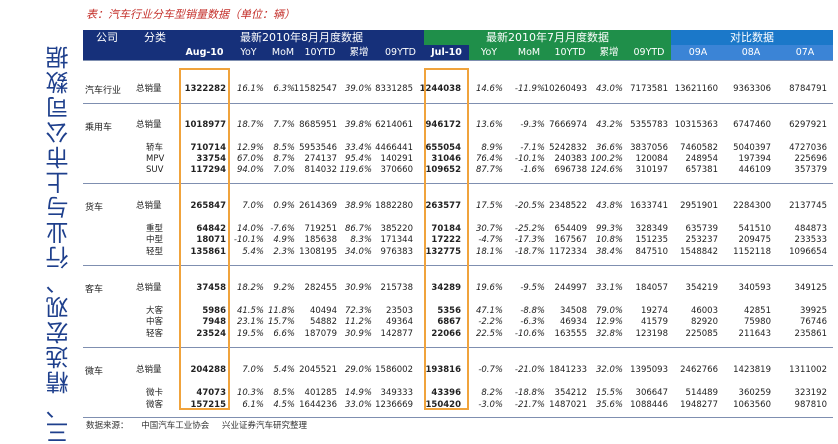 This screenshot has height=444, width=838. What do you see at coordinates (609, 393) in the screenshot?
I see `table-cell: 15.5%` at bounding box center [609, 393].